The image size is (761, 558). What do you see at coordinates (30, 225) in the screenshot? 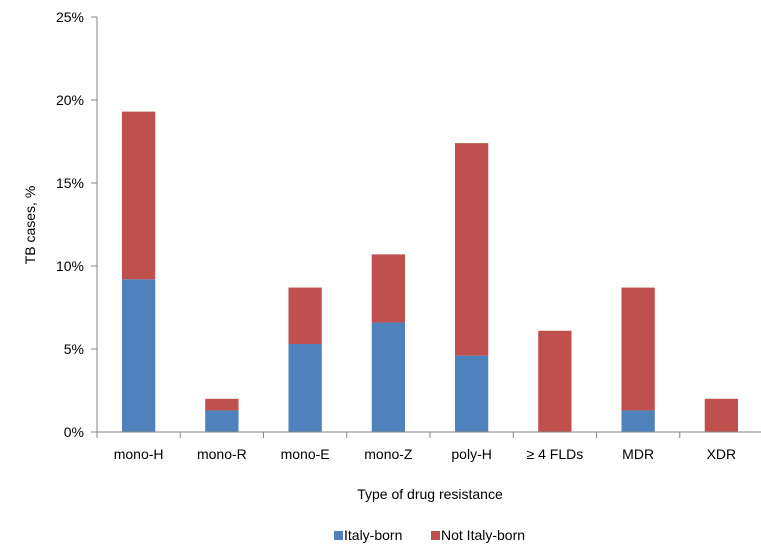
I see `y-axis-title: TB cases, %` at bounding box center [30, 225].